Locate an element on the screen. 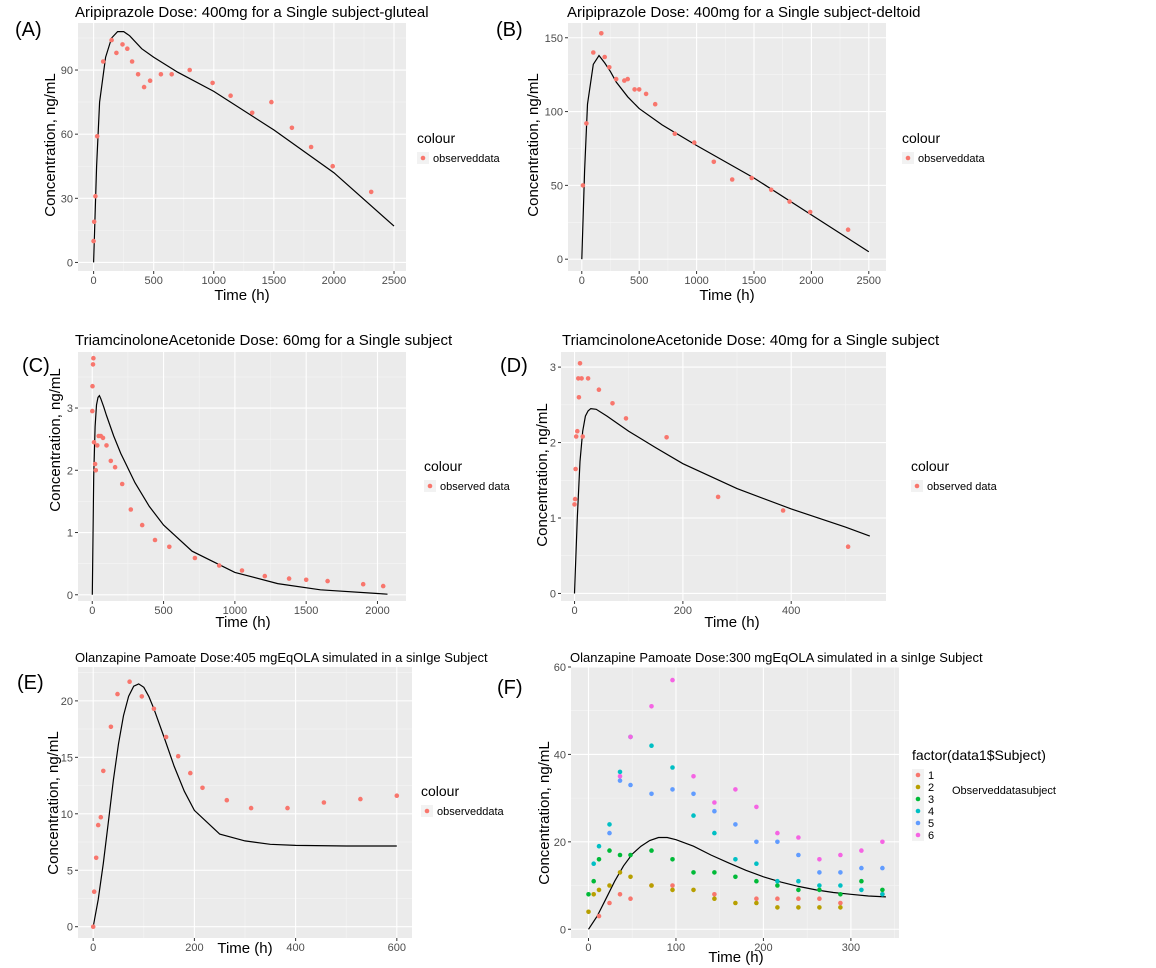 The height and width of the screenshot is (968, 1156). panel-label: (E) is located at coordinates (30, 683).